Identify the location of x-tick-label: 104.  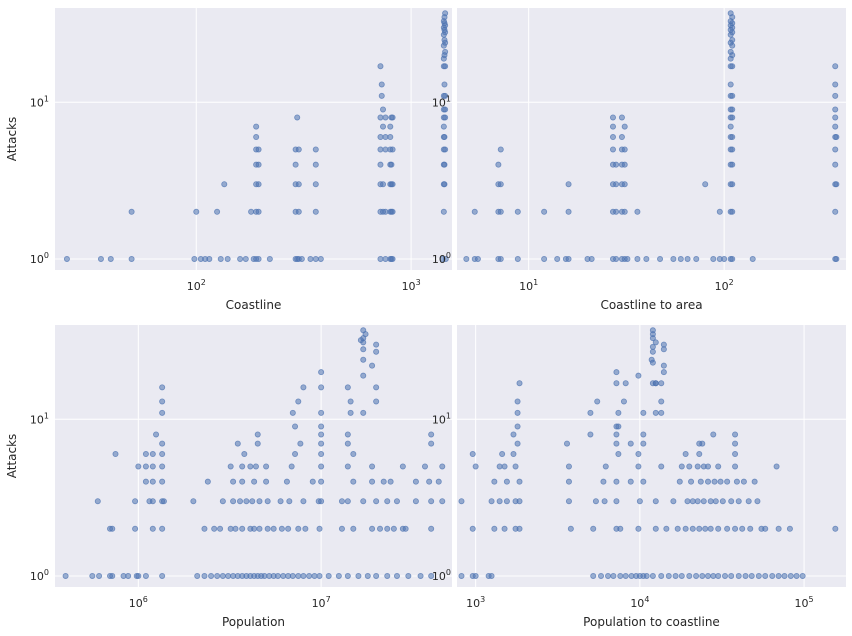
(639, 602).